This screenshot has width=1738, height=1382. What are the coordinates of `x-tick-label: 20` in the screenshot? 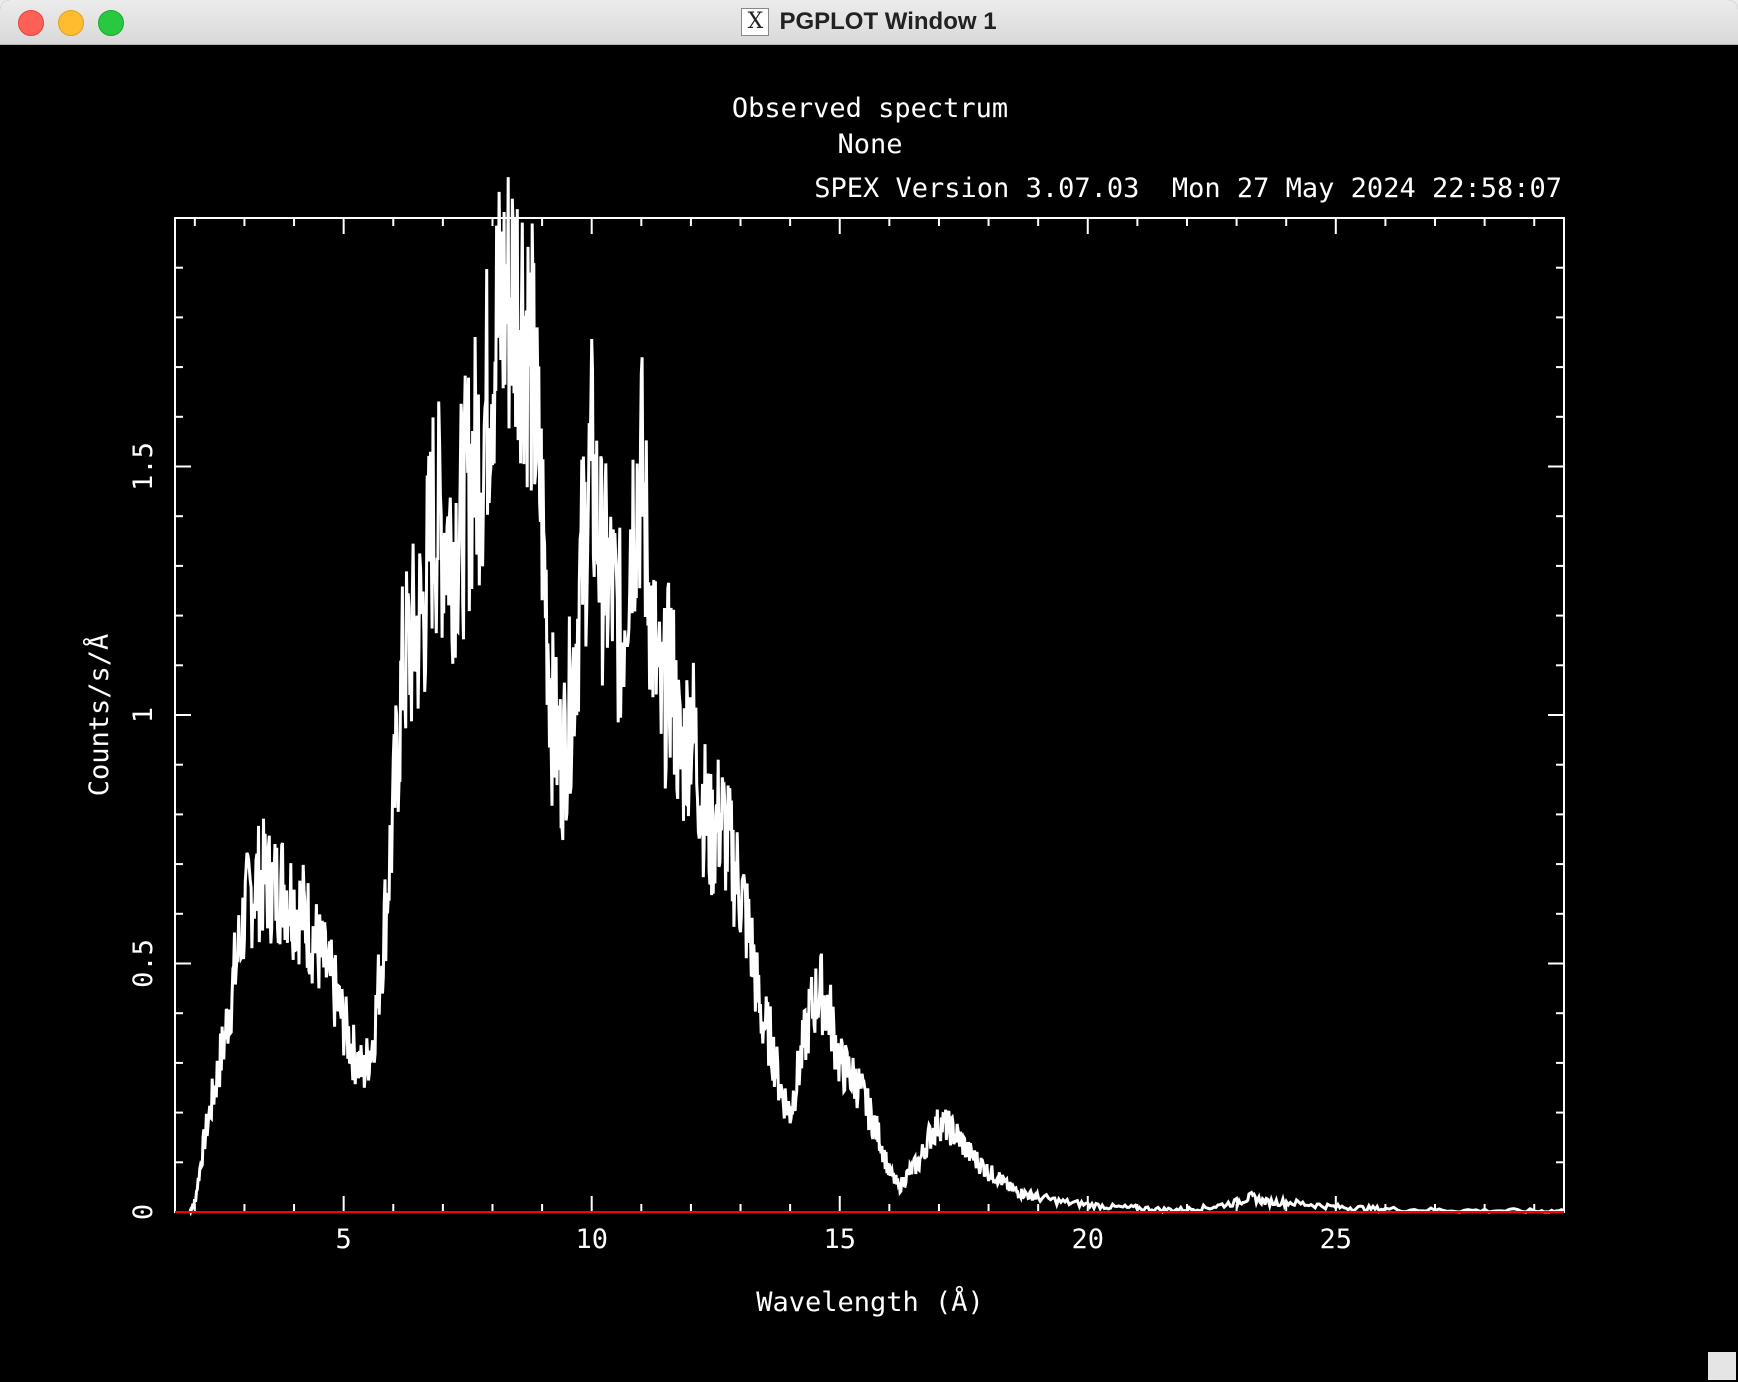 It's located at (1088, 1239).